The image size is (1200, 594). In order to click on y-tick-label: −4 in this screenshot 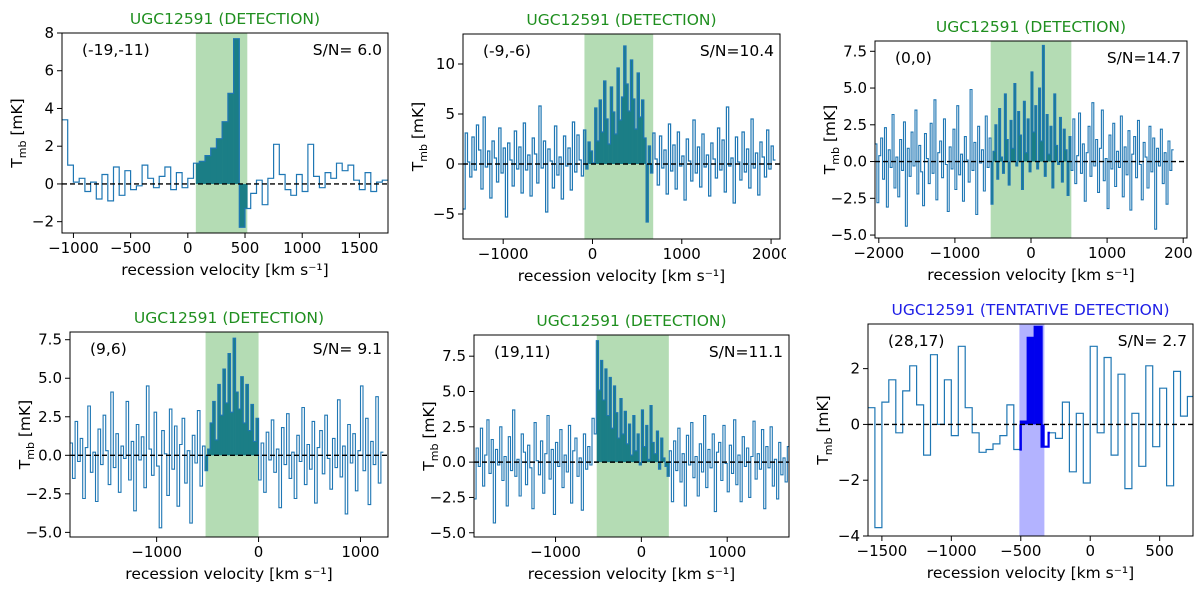, I will do `click(849, 536)`.